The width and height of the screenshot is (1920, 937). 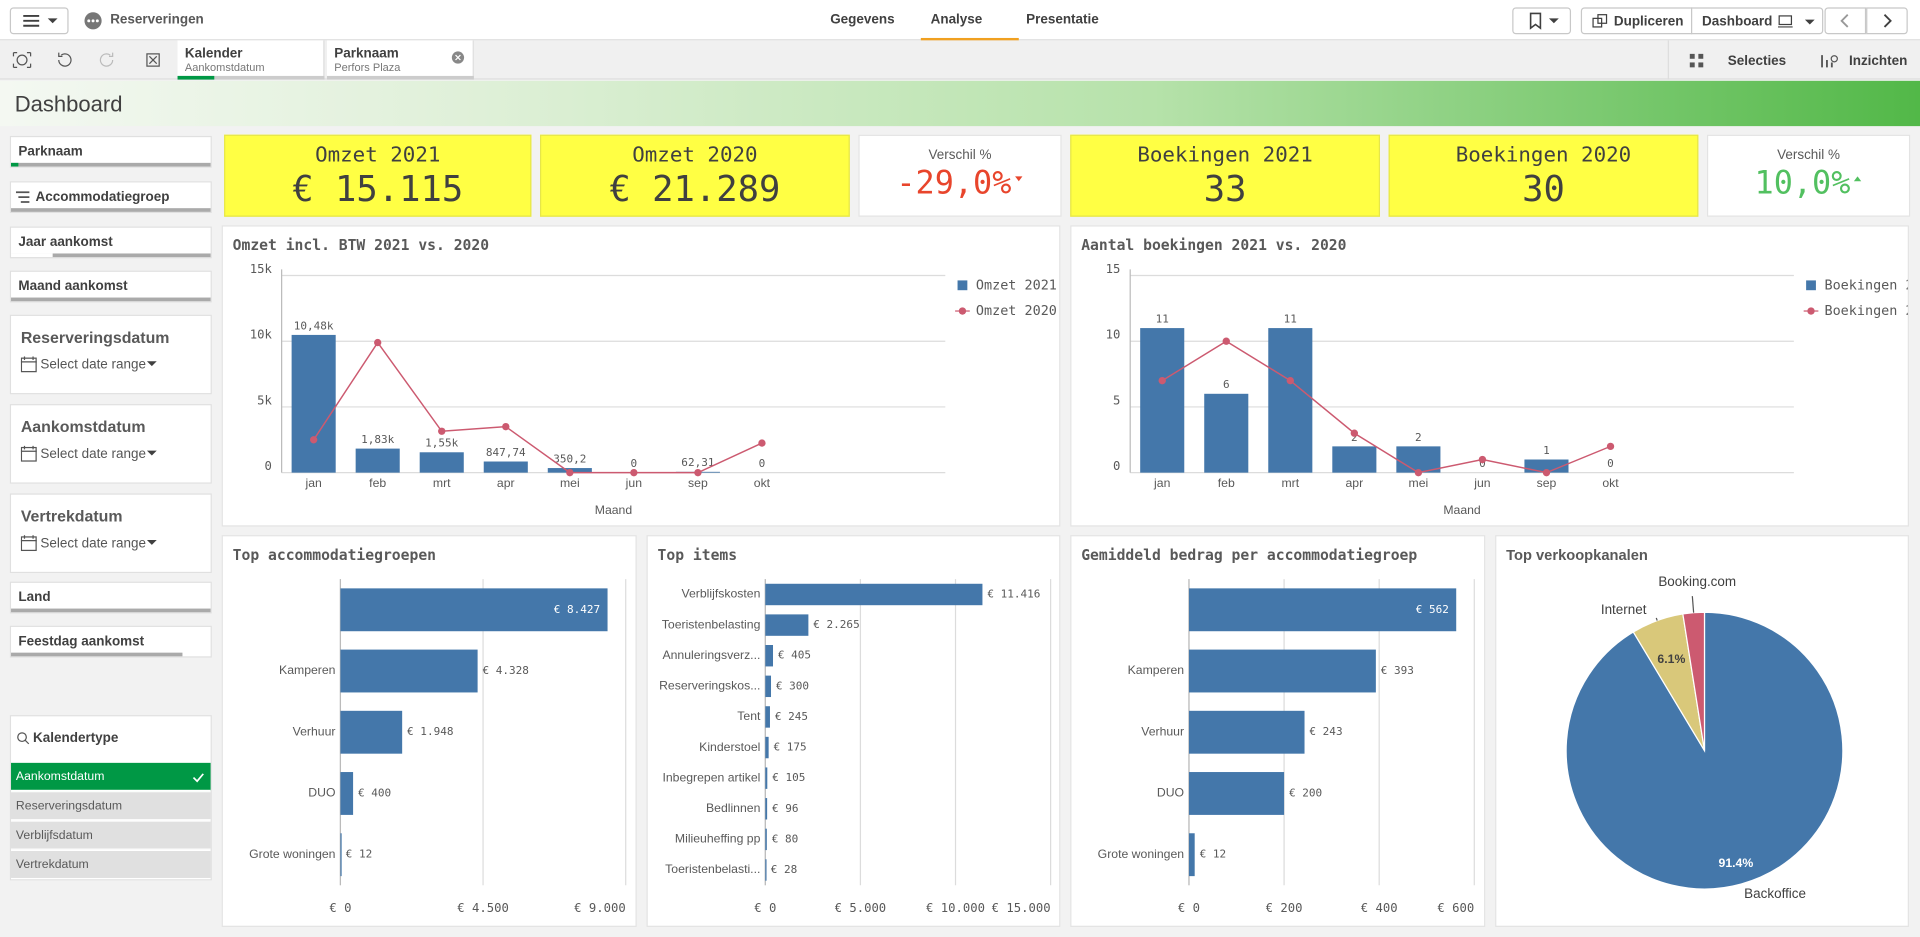 I want to click on y-tick-label: 5, so click(x=1116, y=400).